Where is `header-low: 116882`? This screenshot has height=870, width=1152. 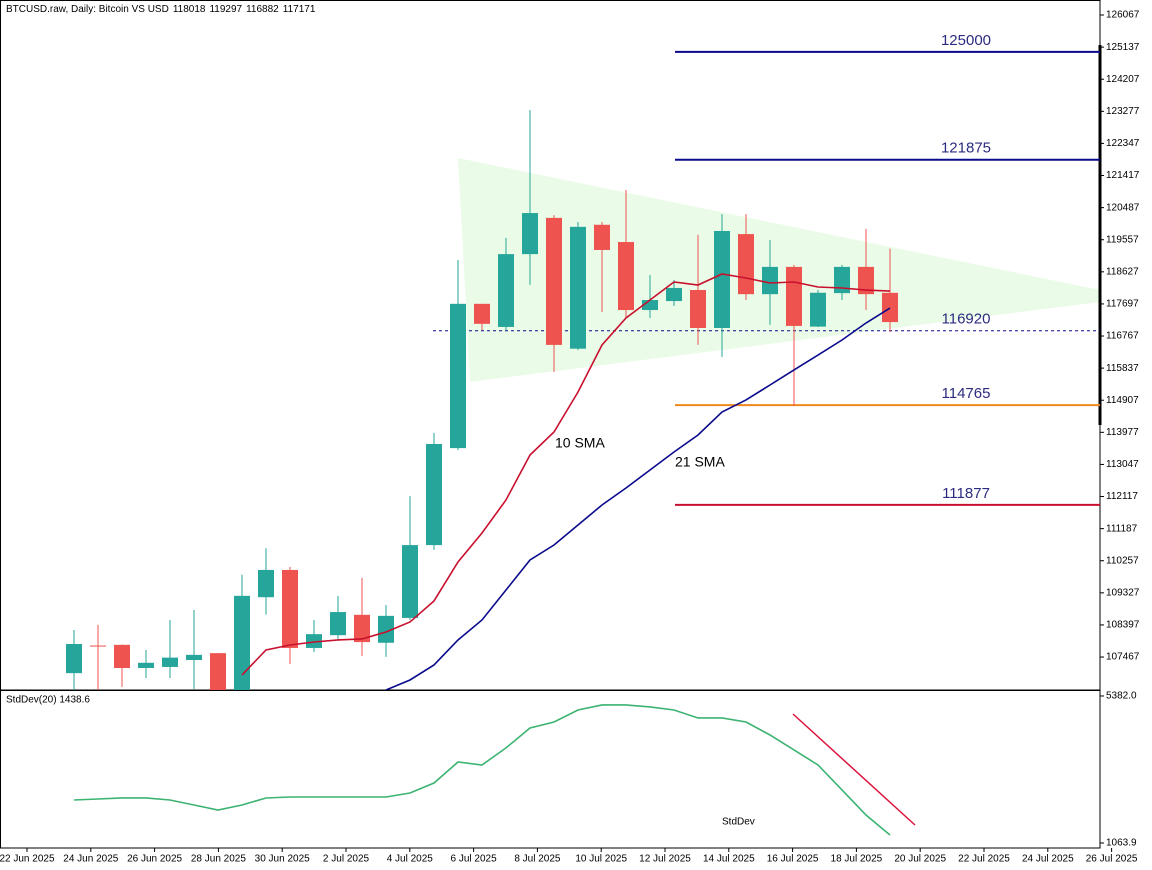
header-low: 116882 is located at coordinates (262, 9).